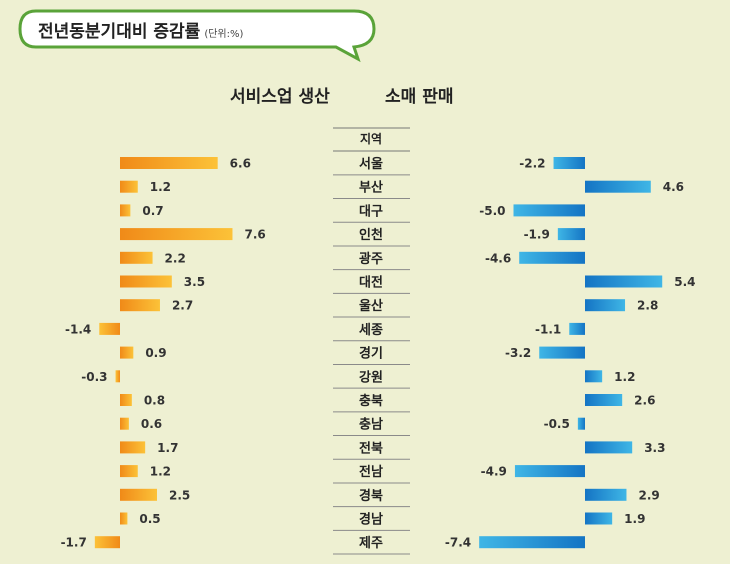  I want to click on region-label: 전북, so click(371, 448).